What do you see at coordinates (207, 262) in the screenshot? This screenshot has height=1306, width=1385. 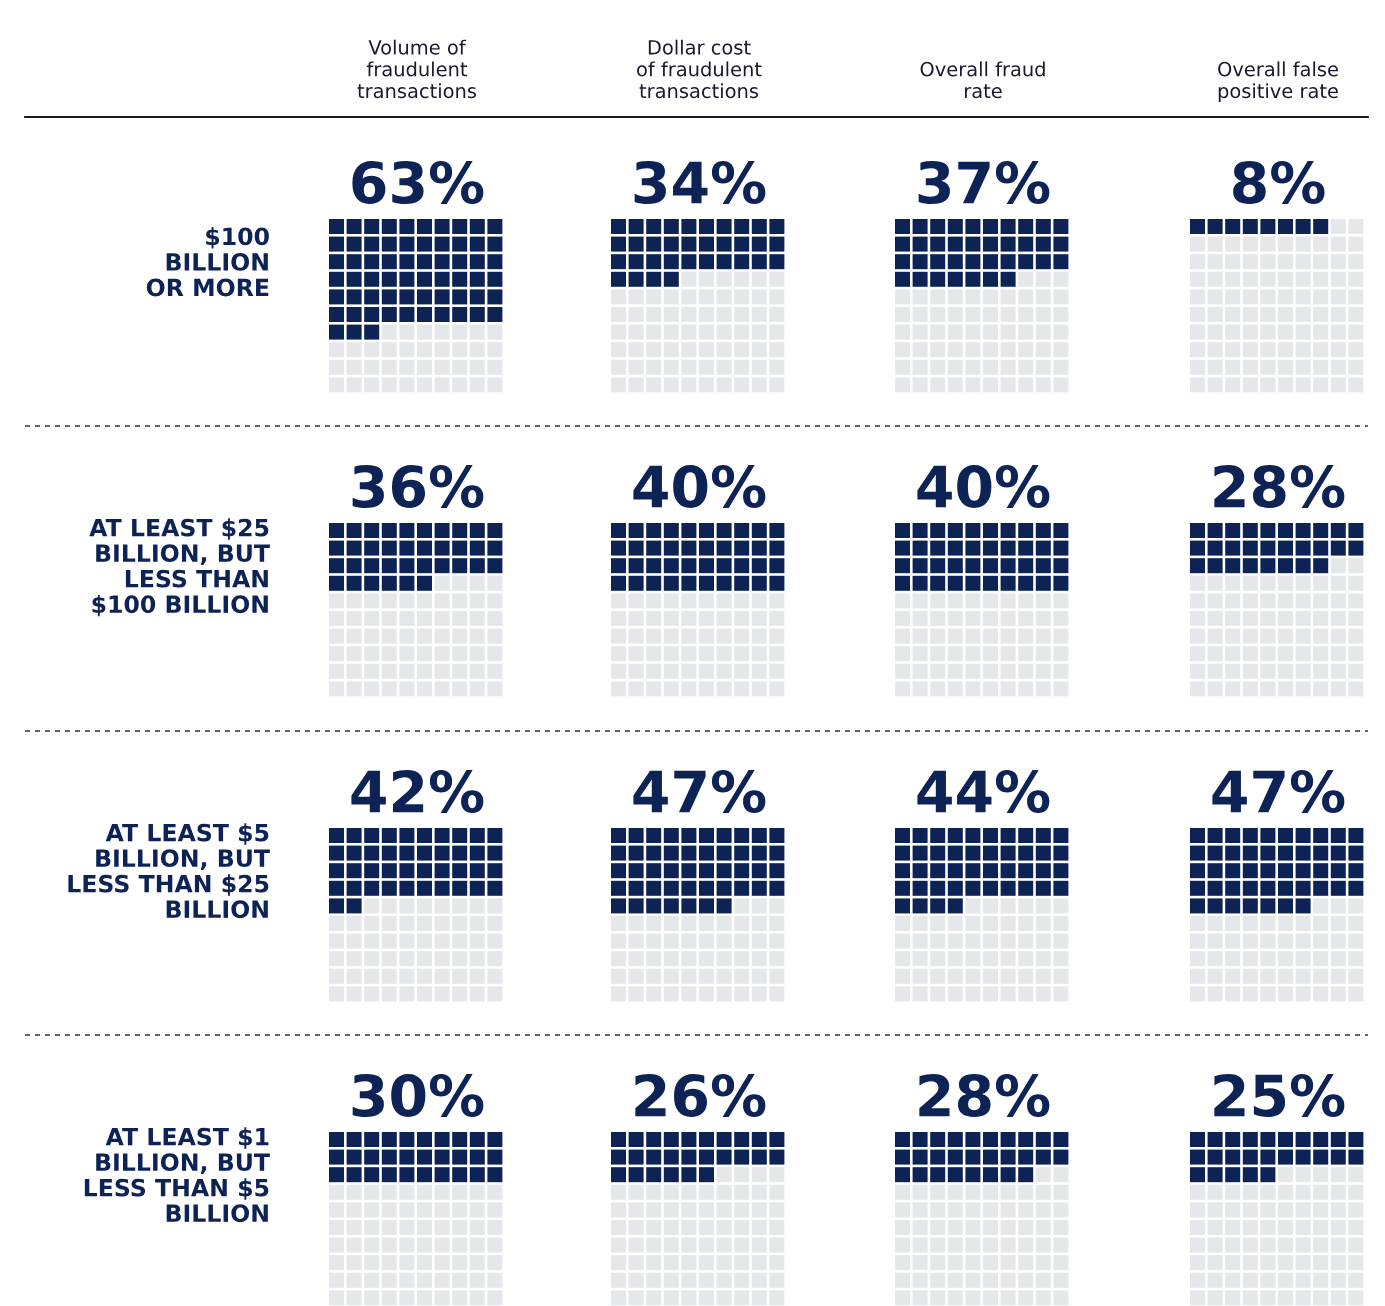 I see `legend-label: $100 BILLION OR MORE` at bounding box center [207, 262].